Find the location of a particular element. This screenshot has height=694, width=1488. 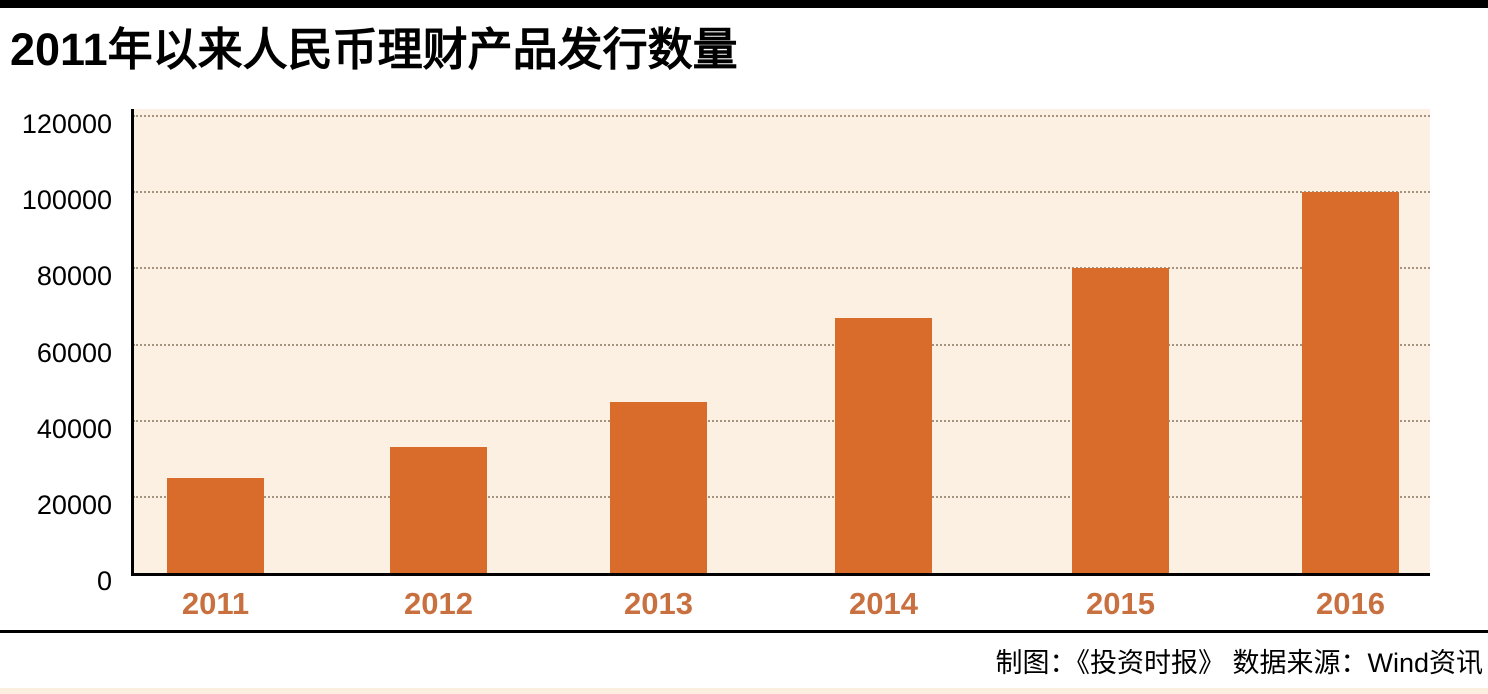

x-axis-line is located at coordinates (780, 574).